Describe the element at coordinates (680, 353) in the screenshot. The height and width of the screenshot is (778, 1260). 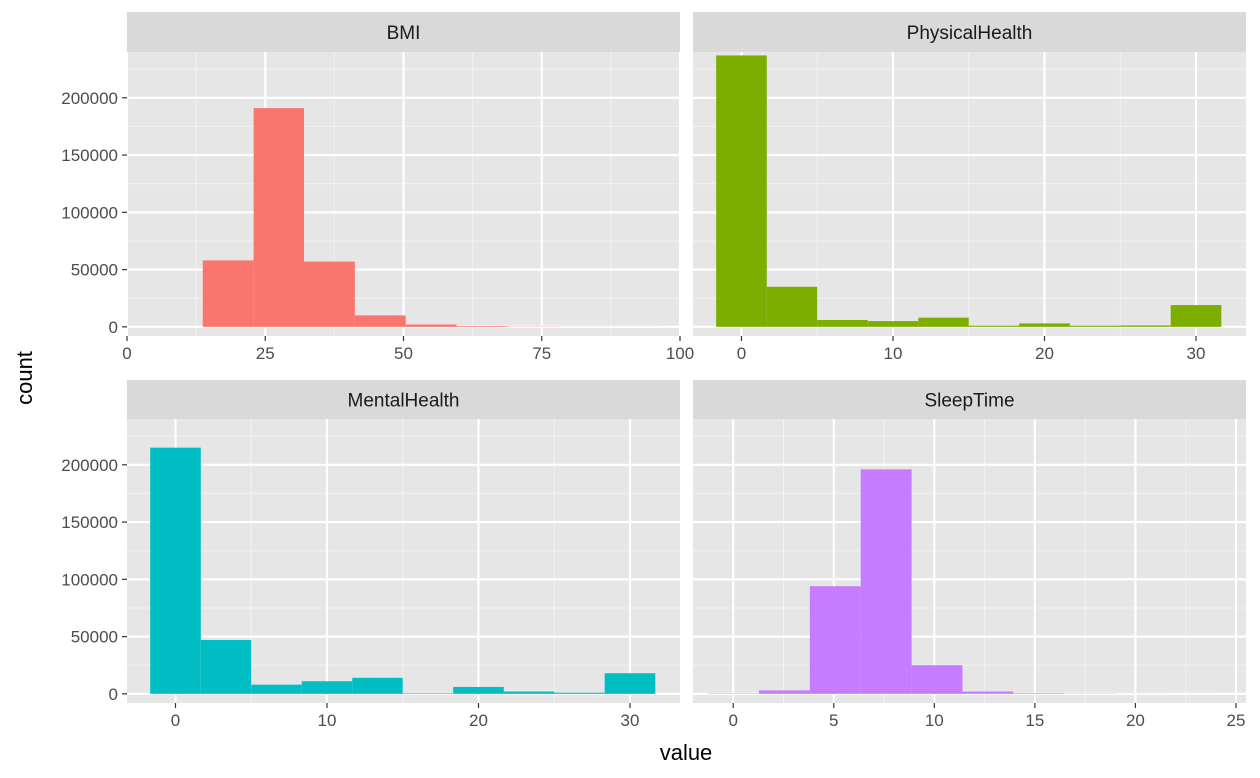
I see `x-tick-label-bmi-4: 100` at that location.